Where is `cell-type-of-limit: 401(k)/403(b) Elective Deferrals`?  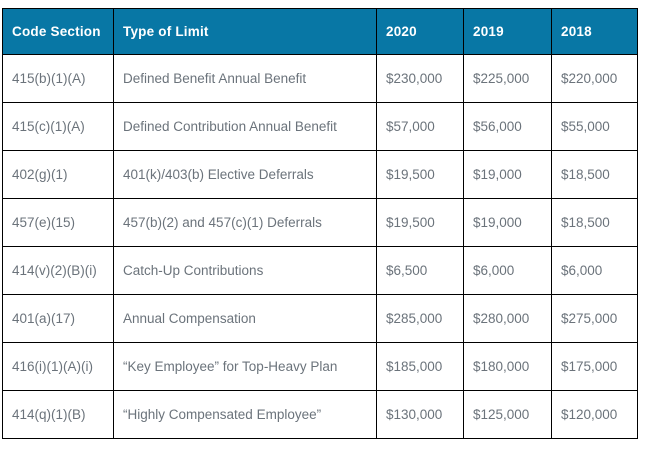
cell-type-of-limit: 401(k)/403(b) Elective Deferrals is located at coordinates (245, 174).